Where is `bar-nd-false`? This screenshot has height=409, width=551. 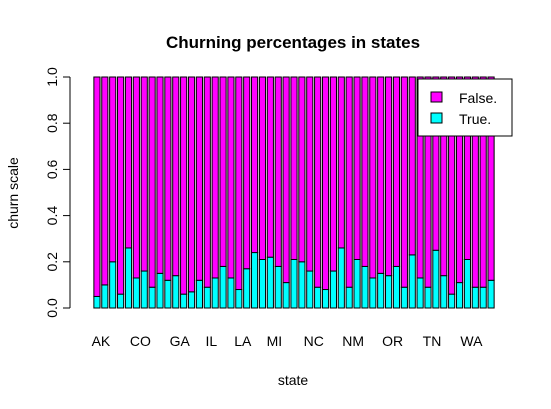
bar-nd-false is located at coordinates (318, 182).